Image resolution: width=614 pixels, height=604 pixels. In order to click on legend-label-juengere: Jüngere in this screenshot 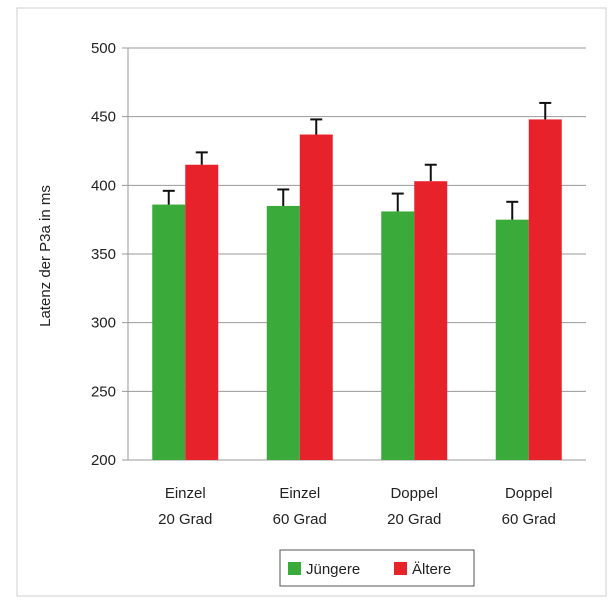, I will do `click(333, 569)`.